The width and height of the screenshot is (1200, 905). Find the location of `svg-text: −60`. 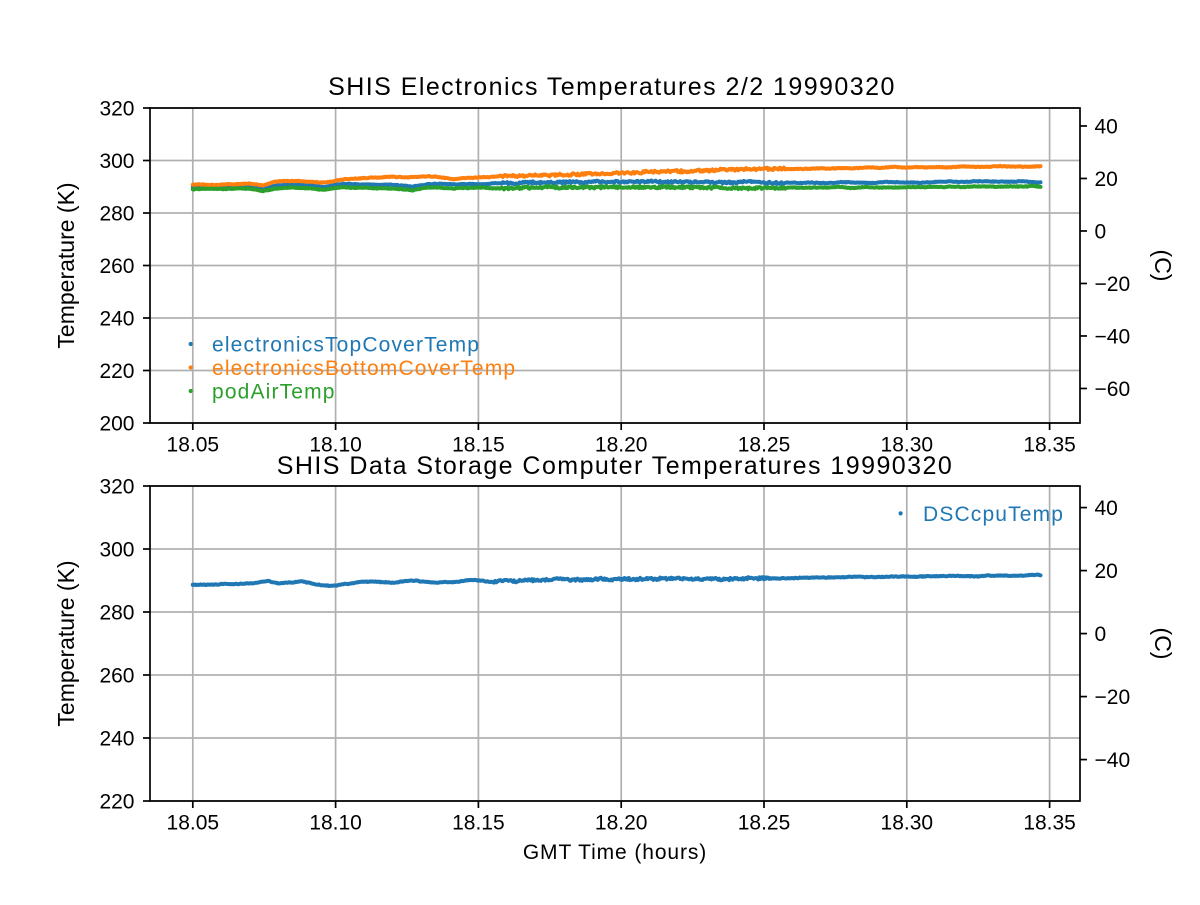

svg-text: −60 is located at coordinates (1113, 389).